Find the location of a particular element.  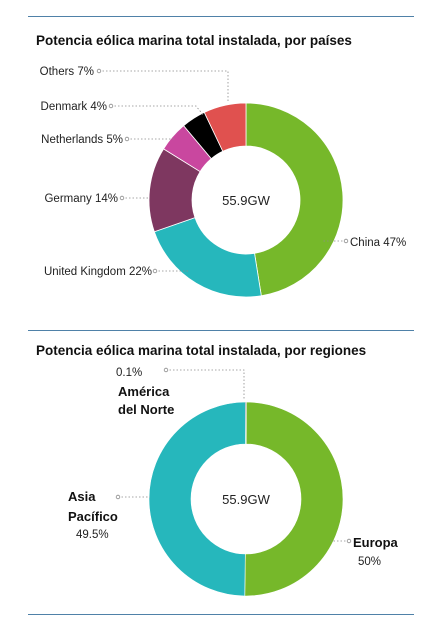

chart1-leader-china-dot is located at coordinates (346, 241).